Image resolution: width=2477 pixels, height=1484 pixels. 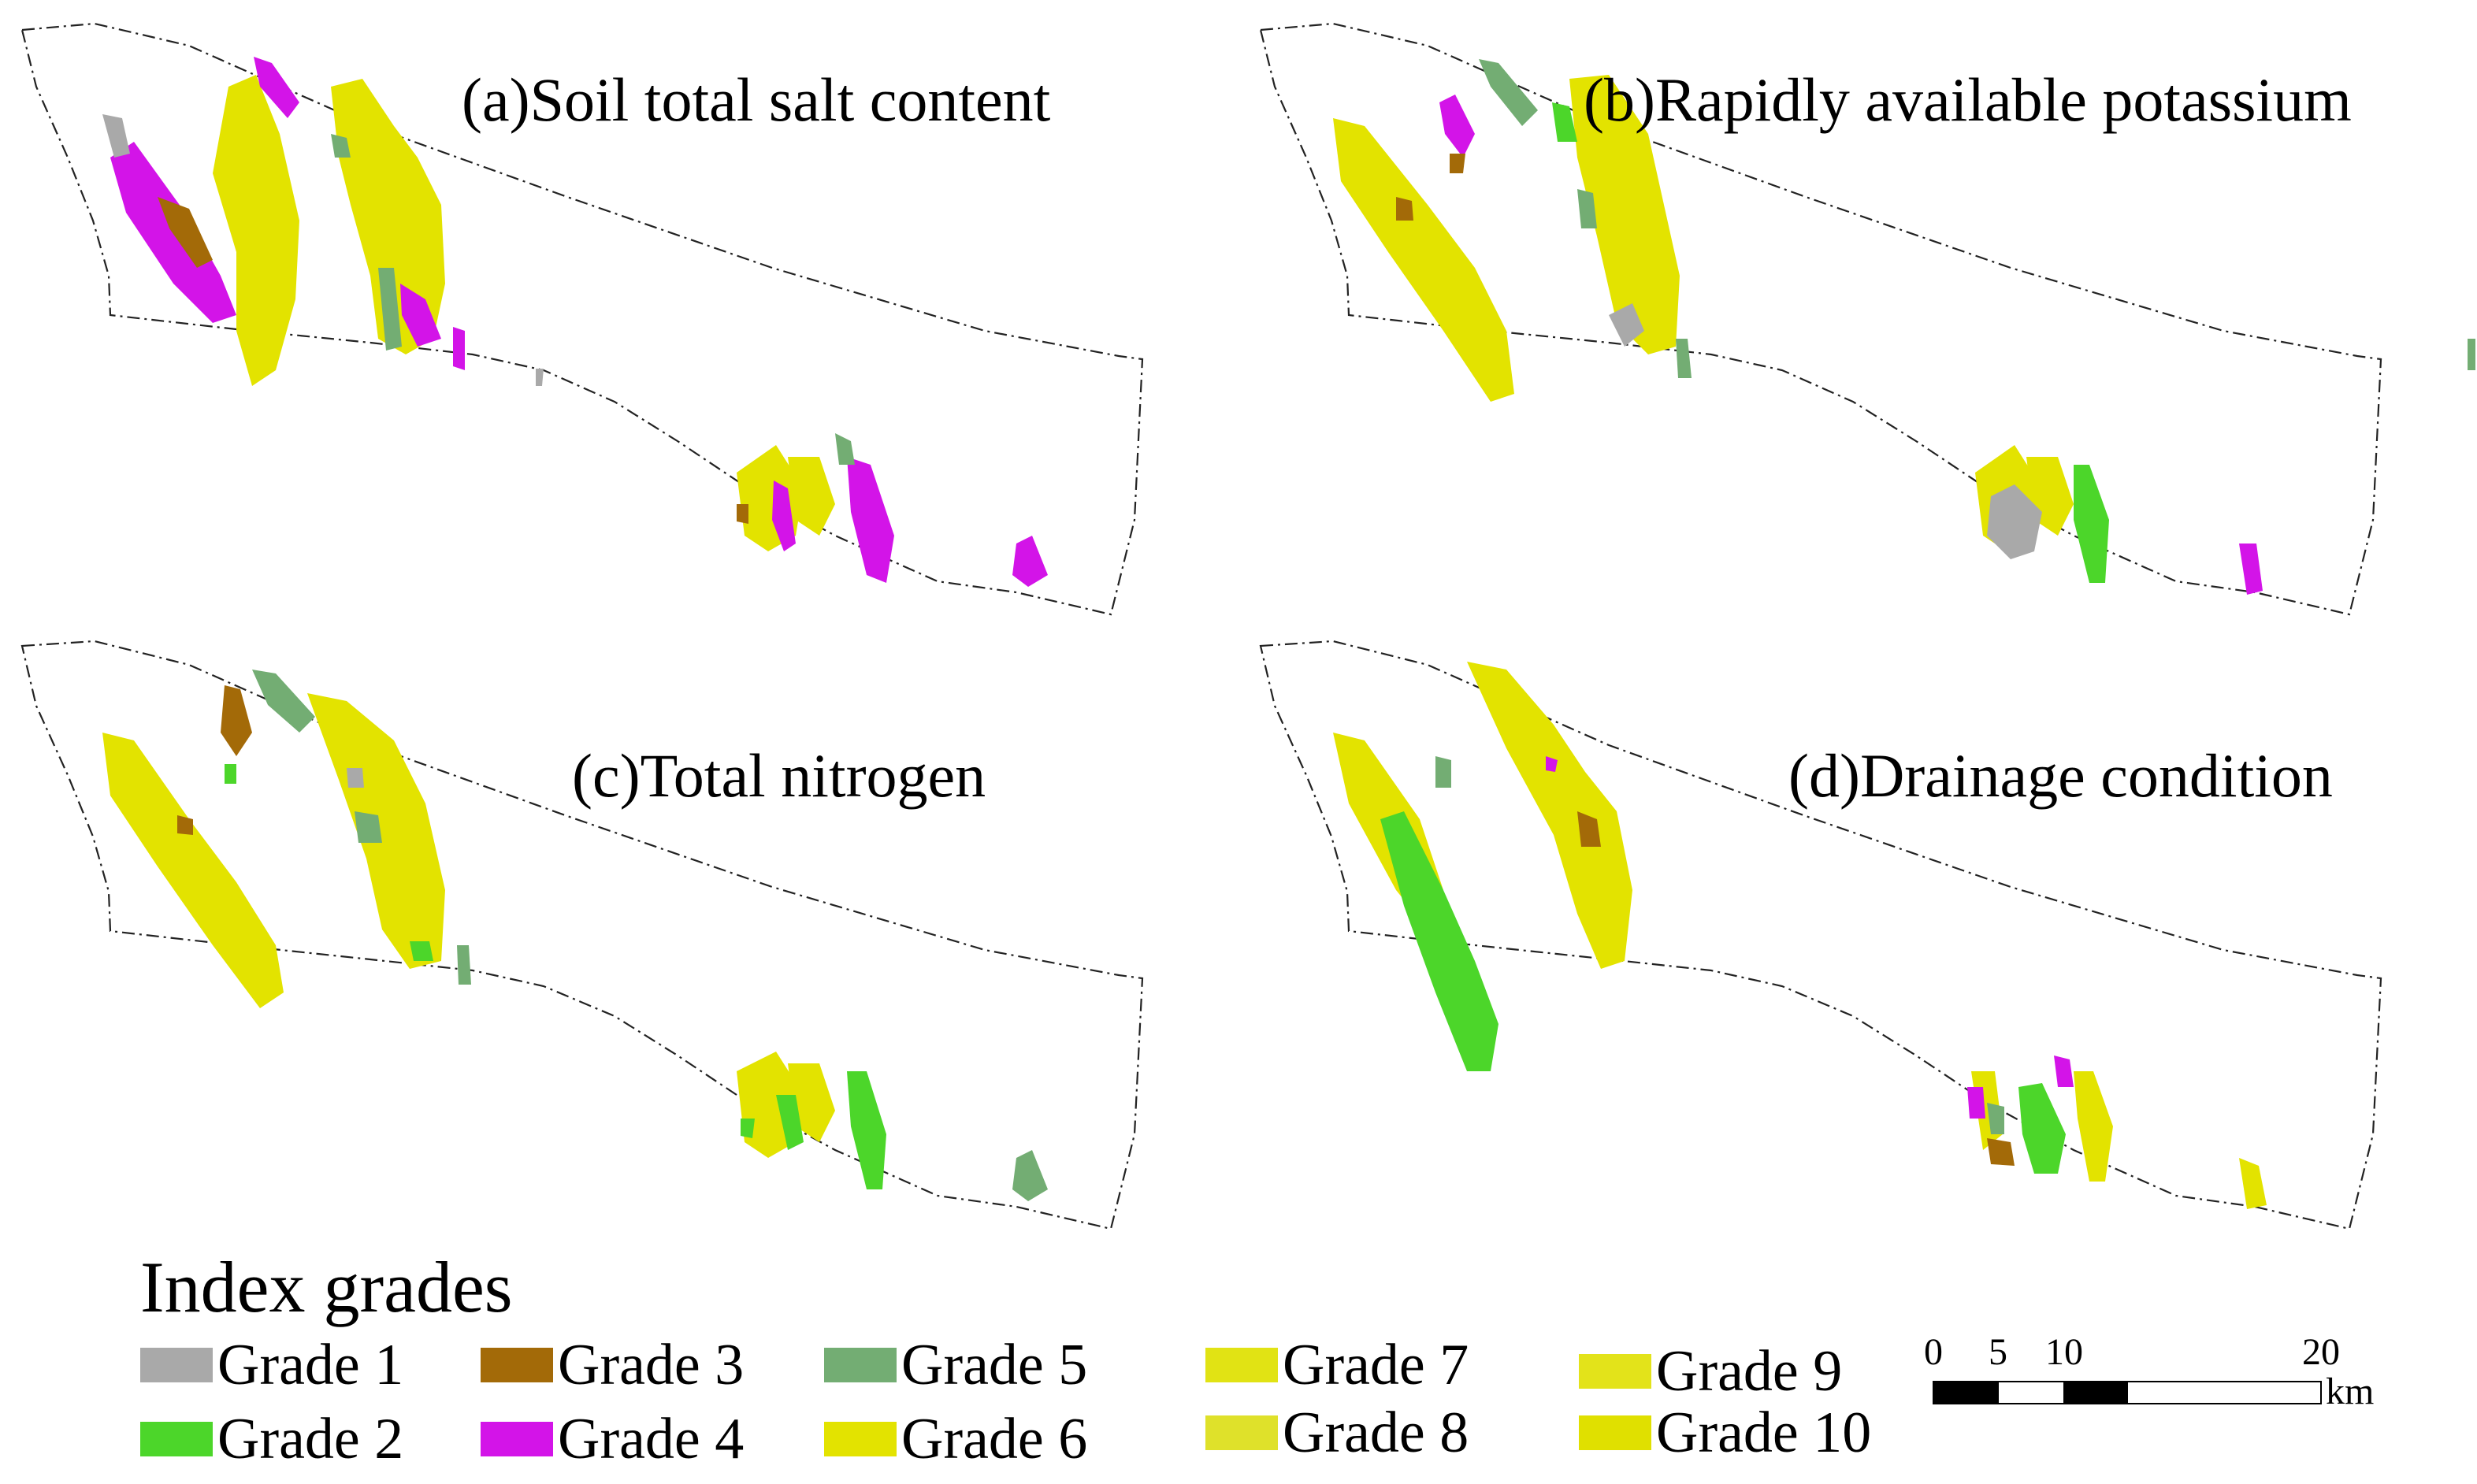 I want to click on legend-item-grade-3: Grade 3, so click(x=613, y=1365).